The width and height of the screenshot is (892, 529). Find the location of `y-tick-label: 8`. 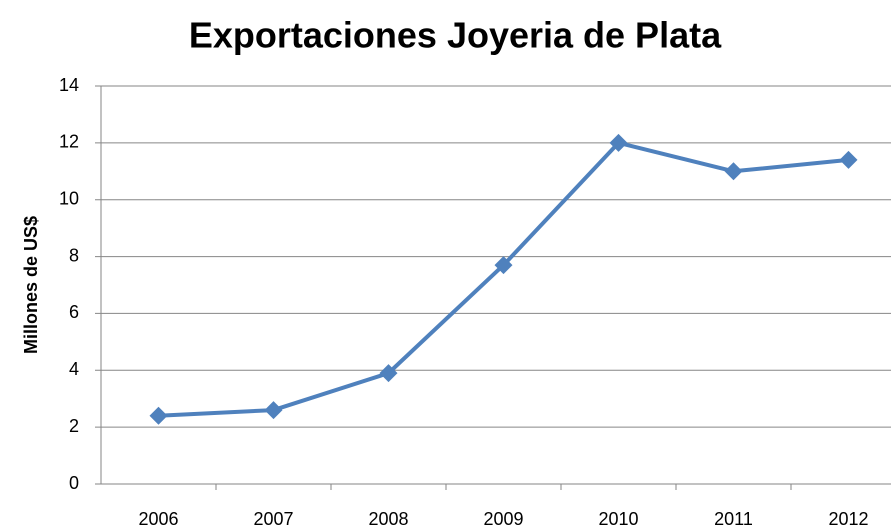

y-tick-label: 8 is located at coordinates (74, 255).